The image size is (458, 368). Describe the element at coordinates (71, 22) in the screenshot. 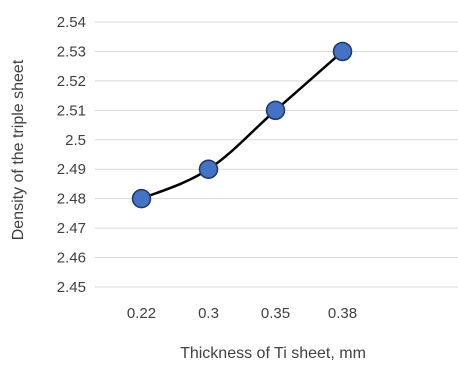

I see `y-tick-label: 2.54` at that location.